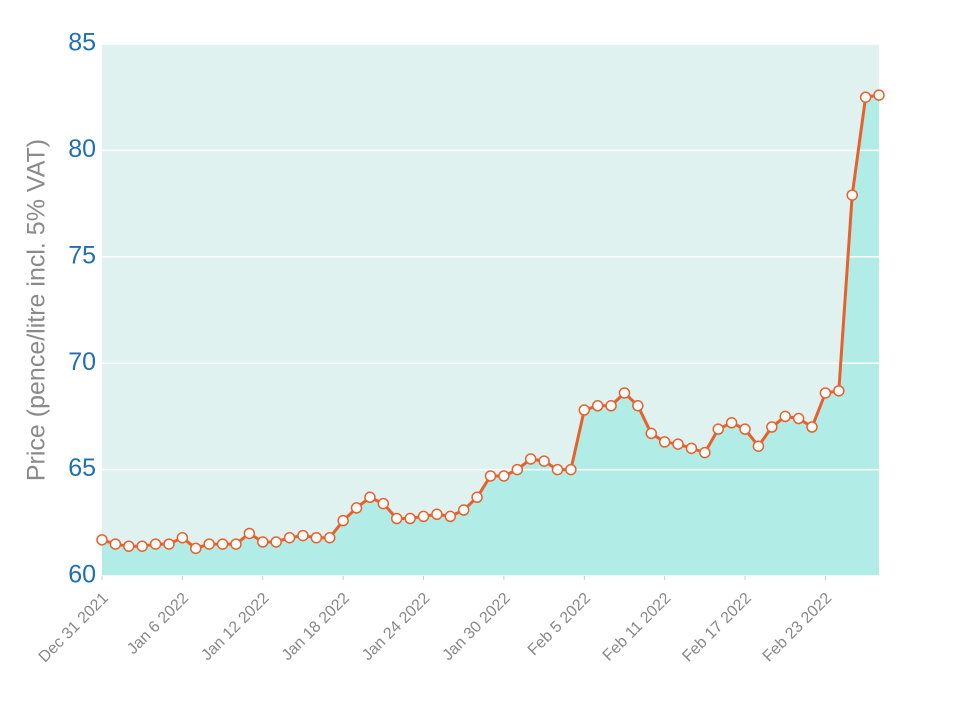 The image size is (958, 712). I want to click on x-tick-label: Jan 24 2022, so click(396, 627).